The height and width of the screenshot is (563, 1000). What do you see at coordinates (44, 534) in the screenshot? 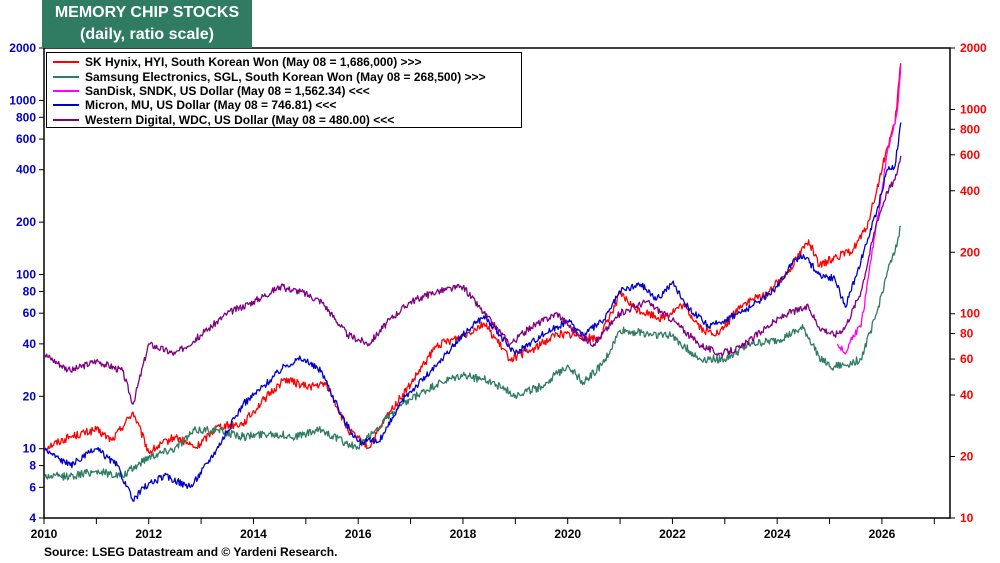
I see `x-tick-label: 2010` at bounding box center [44, 534].